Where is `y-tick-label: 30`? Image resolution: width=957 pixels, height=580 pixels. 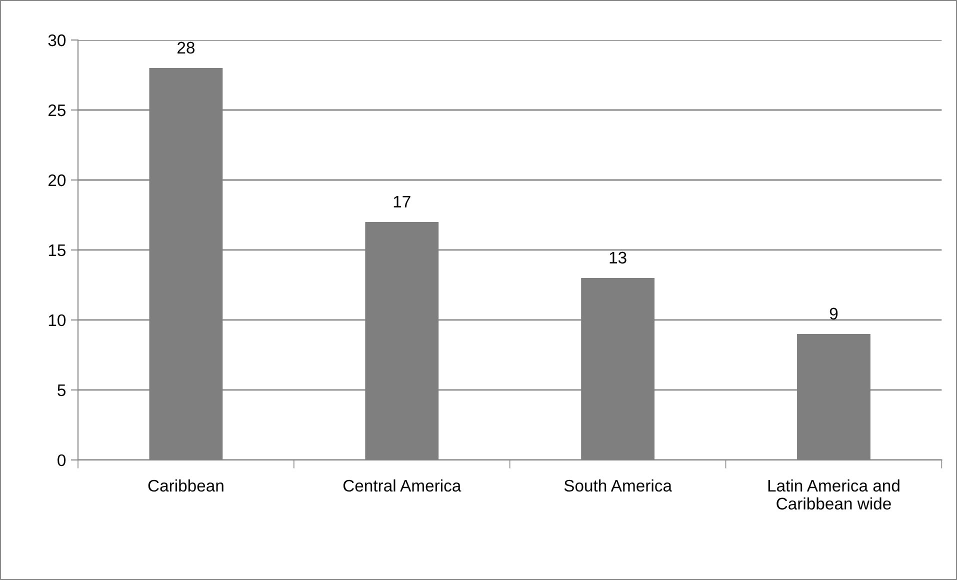 y-tick-label: 30 is located at coordinates (57, 40).